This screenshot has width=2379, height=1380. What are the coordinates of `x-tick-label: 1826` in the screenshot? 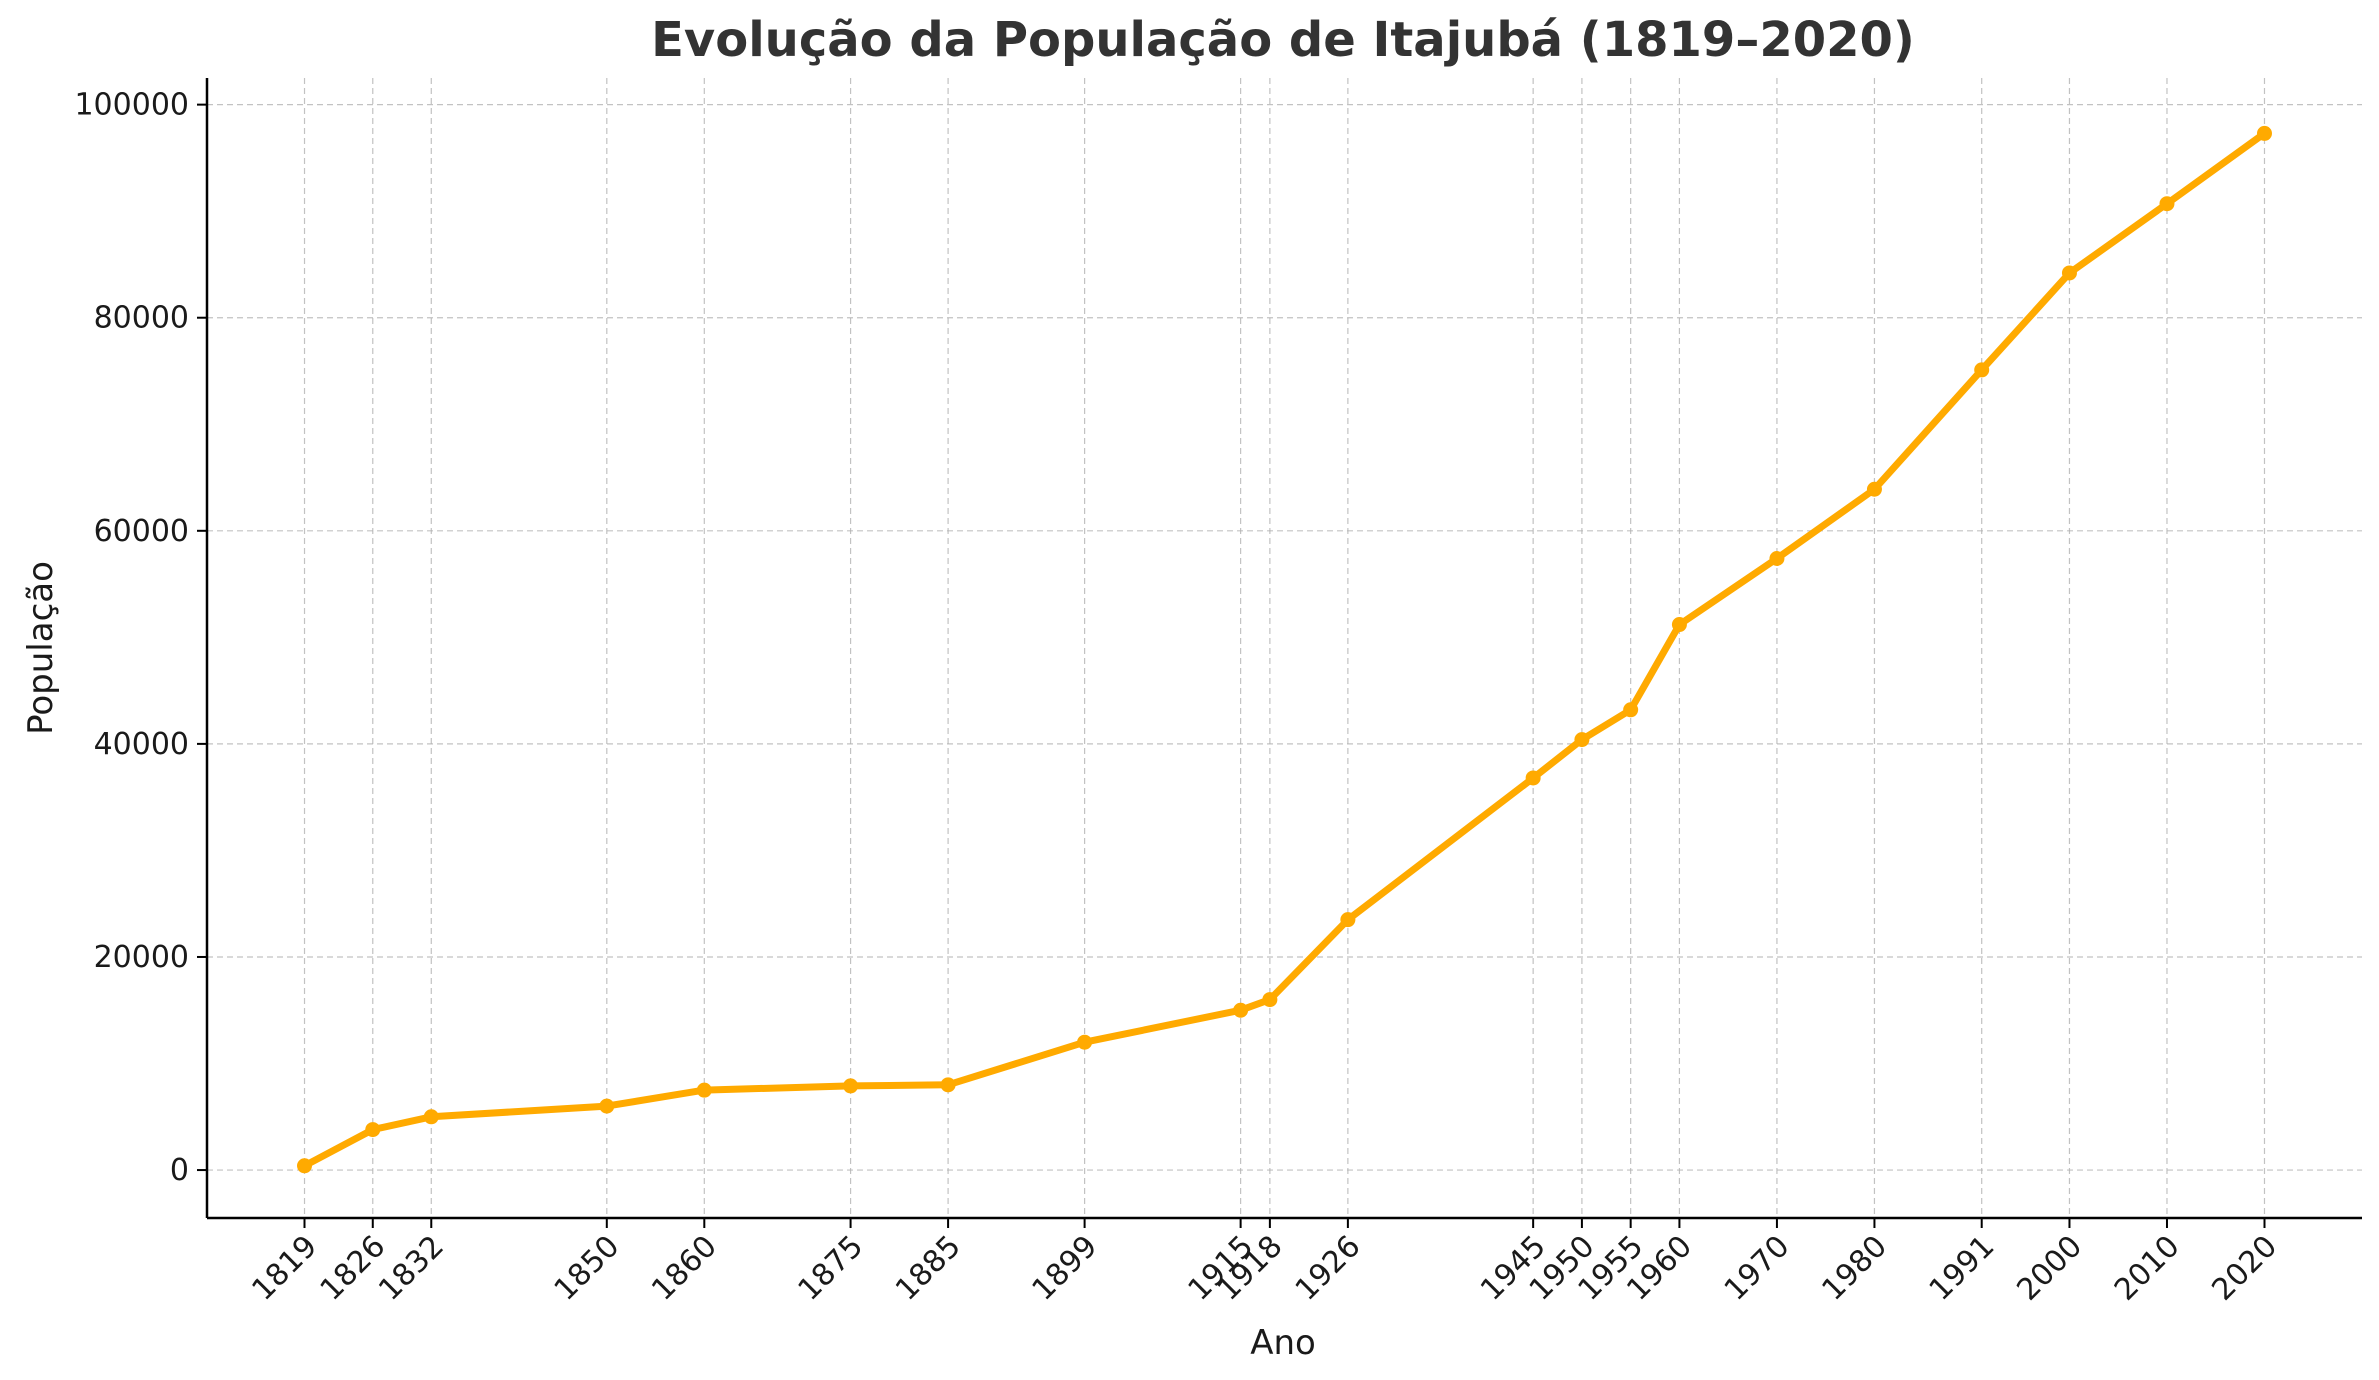 It's located at (353, 1268).